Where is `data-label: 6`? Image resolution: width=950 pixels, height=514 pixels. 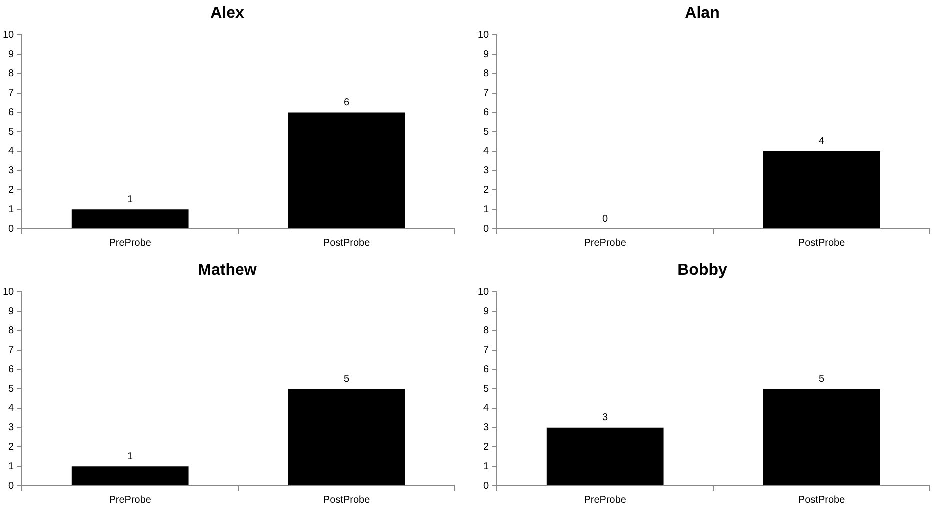
data-label: 6 is located at coordinates (347, 102).